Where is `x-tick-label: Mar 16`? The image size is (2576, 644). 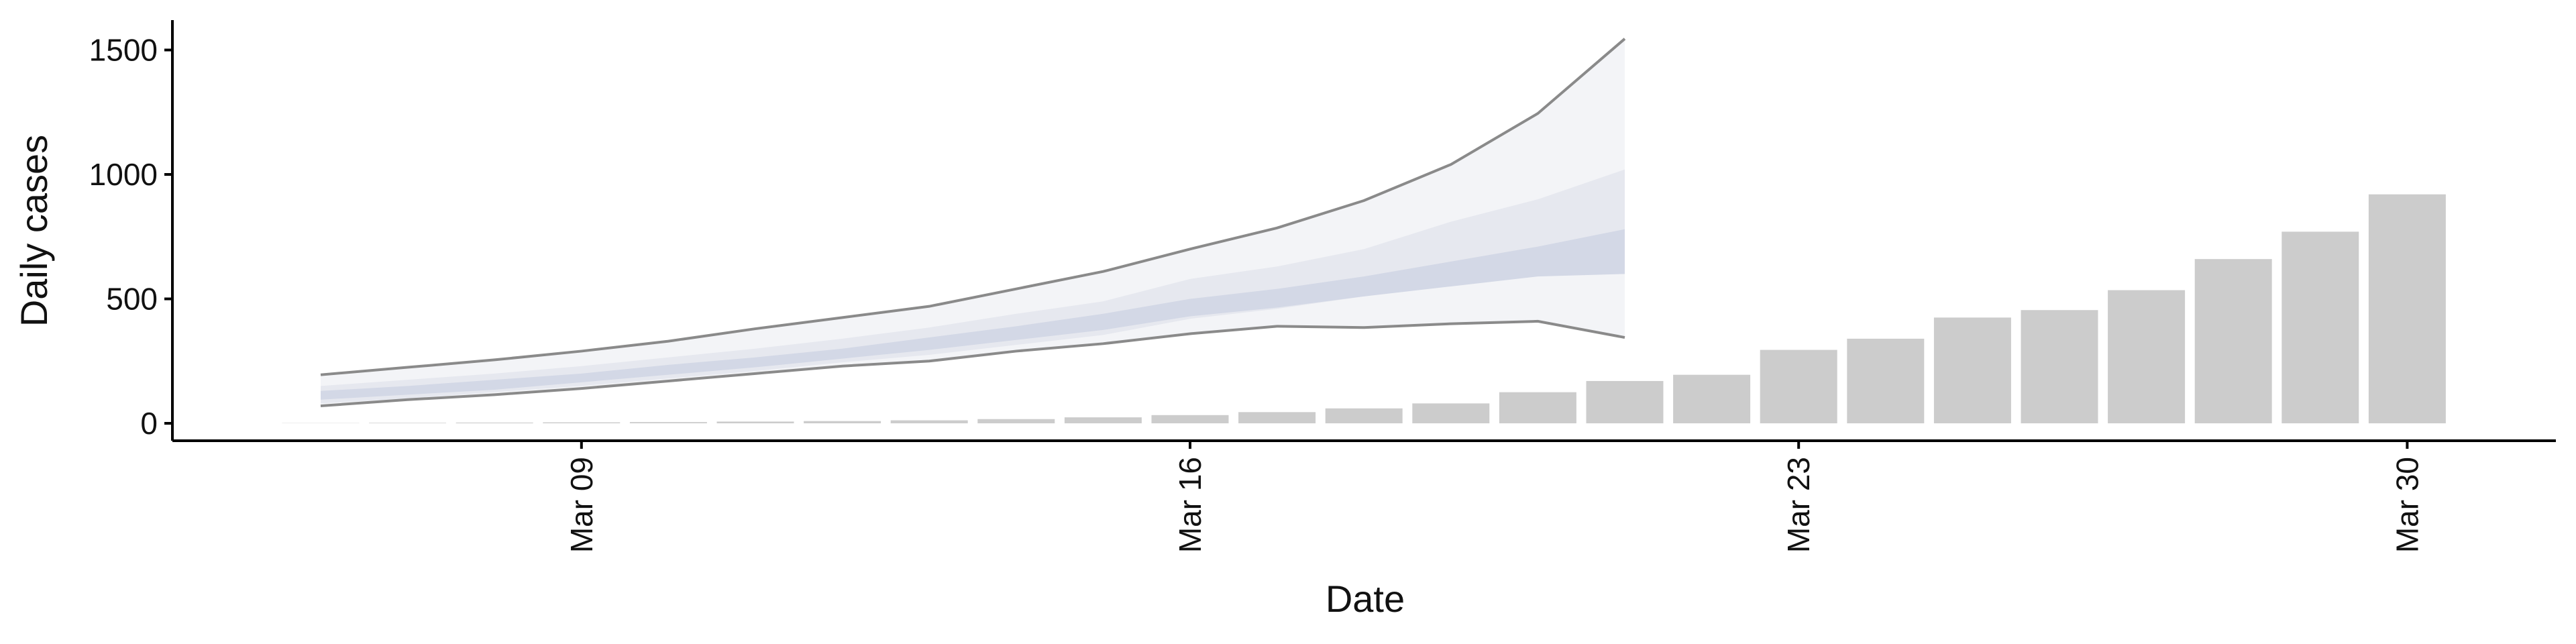 x-tick-label: Mar 16 is located at coordinates (1190, 505).